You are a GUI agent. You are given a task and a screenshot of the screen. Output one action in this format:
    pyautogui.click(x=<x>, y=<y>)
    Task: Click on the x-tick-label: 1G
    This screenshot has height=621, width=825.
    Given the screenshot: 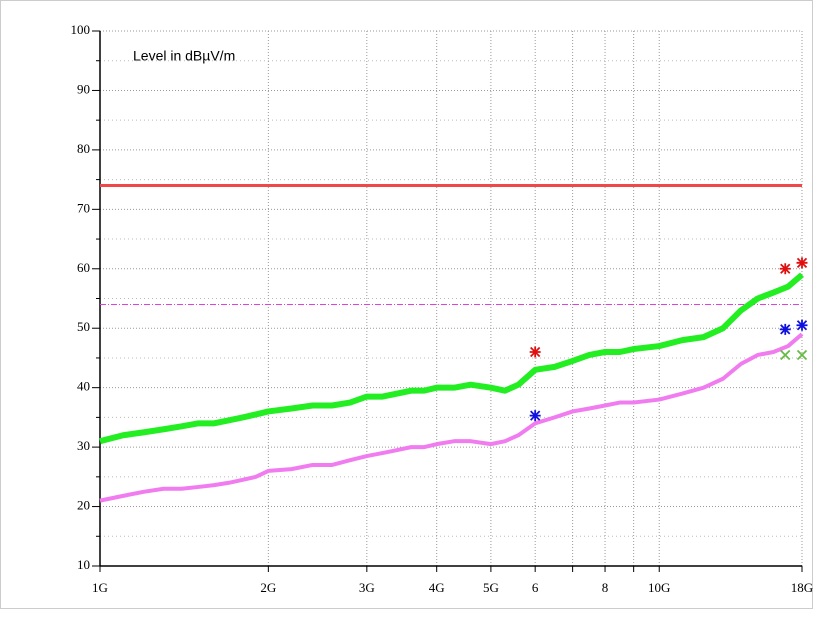 What is the action you would take?
    pyautogui.click(x=100, y=587)
    